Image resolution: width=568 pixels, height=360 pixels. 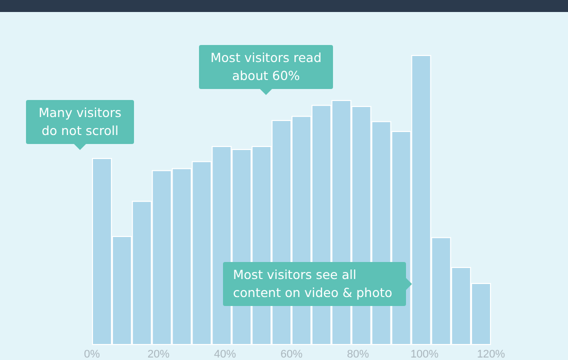 What do you see at coordinates (314, 284) in the screenshot?
I see `annotation: Most visitors see all content on video & photo` at bounding box center [314, 284].